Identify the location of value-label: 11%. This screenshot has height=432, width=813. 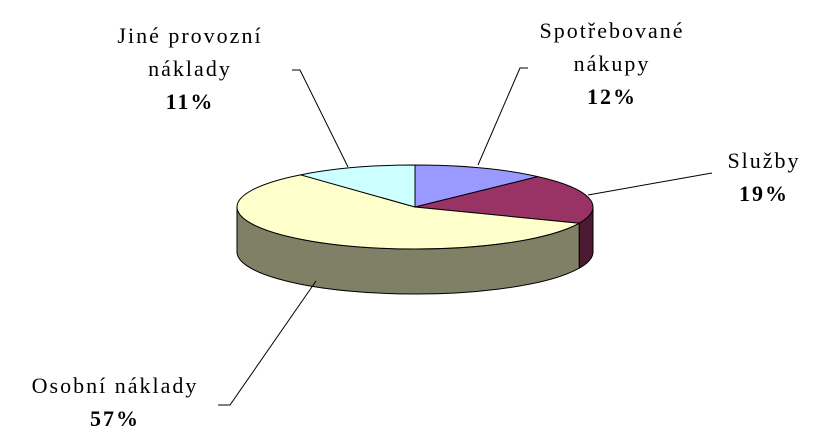
(190, 101).